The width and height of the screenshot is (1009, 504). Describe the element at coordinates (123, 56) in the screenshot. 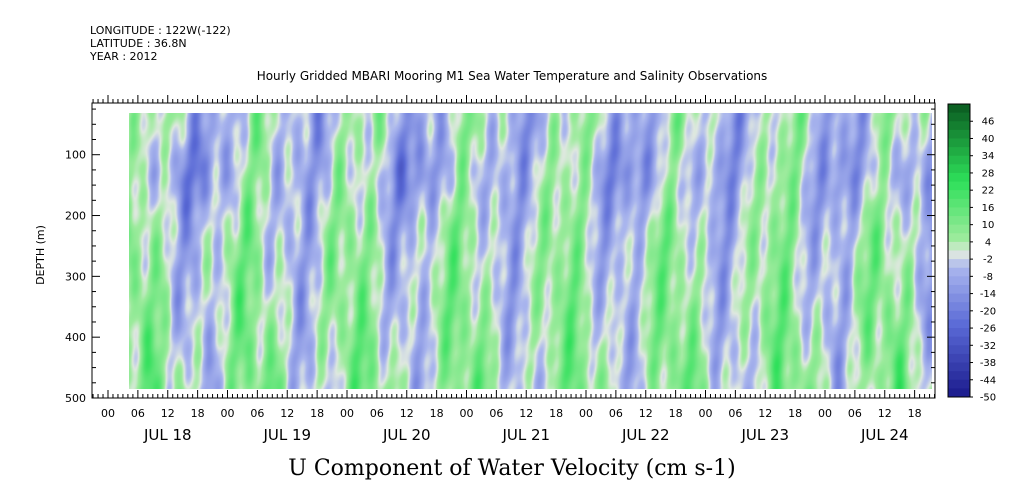

I see `year-label: YEAR : 2012` at that location.